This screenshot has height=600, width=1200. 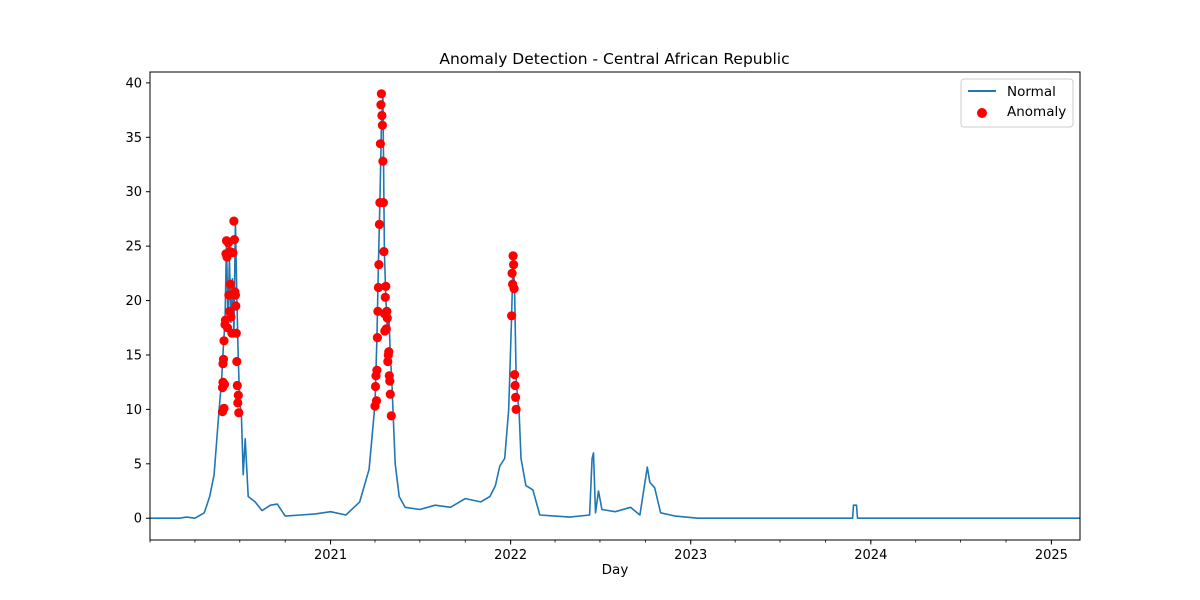 I want to click on x-tick-label: 2021, so click(x=330, y=555).